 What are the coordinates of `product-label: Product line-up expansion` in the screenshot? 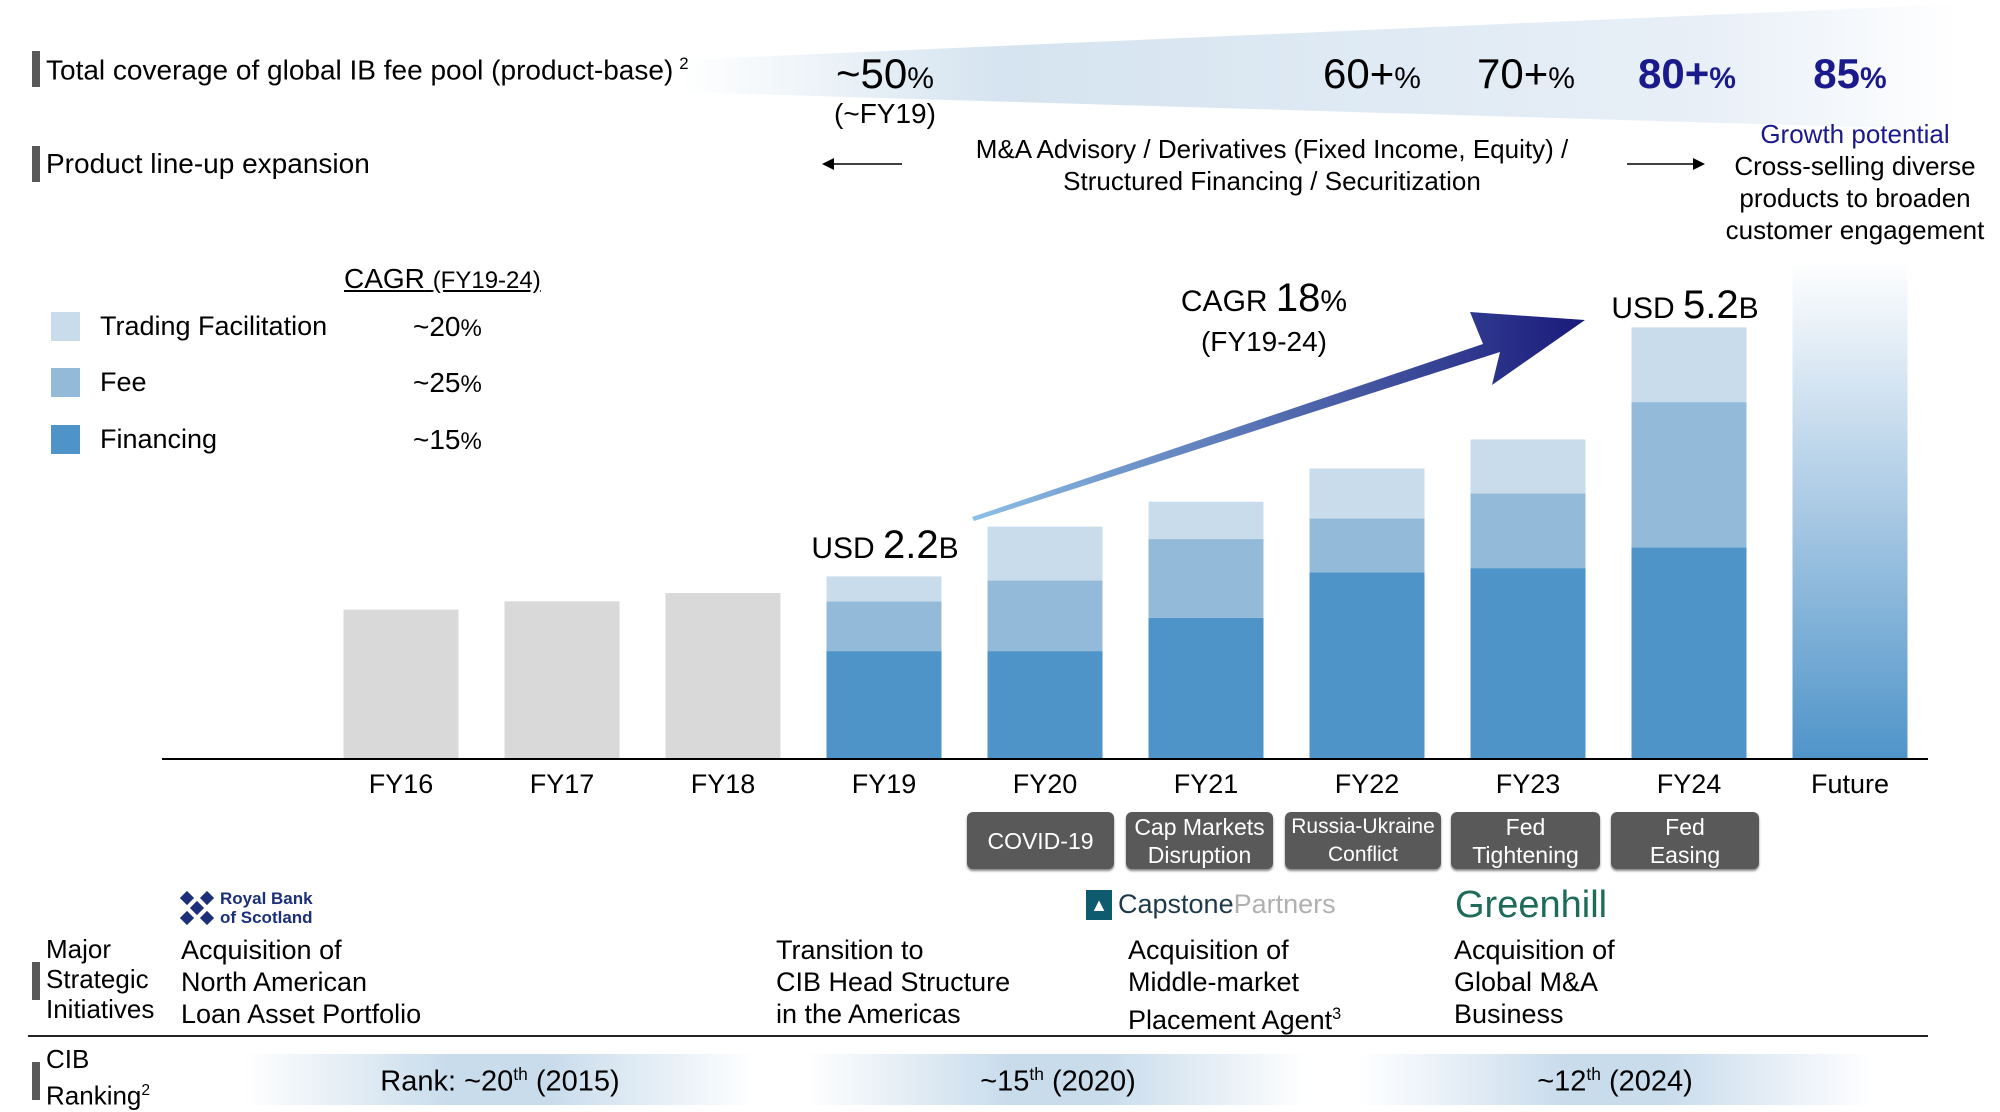 It's located at (208, 163).